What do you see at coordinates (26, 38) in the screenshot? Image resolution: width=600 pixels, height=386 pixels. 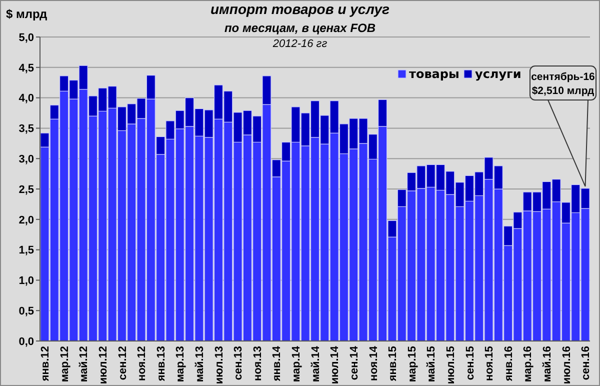 I see `y-tick-label: 5,0` at bounding box center [26, 38].